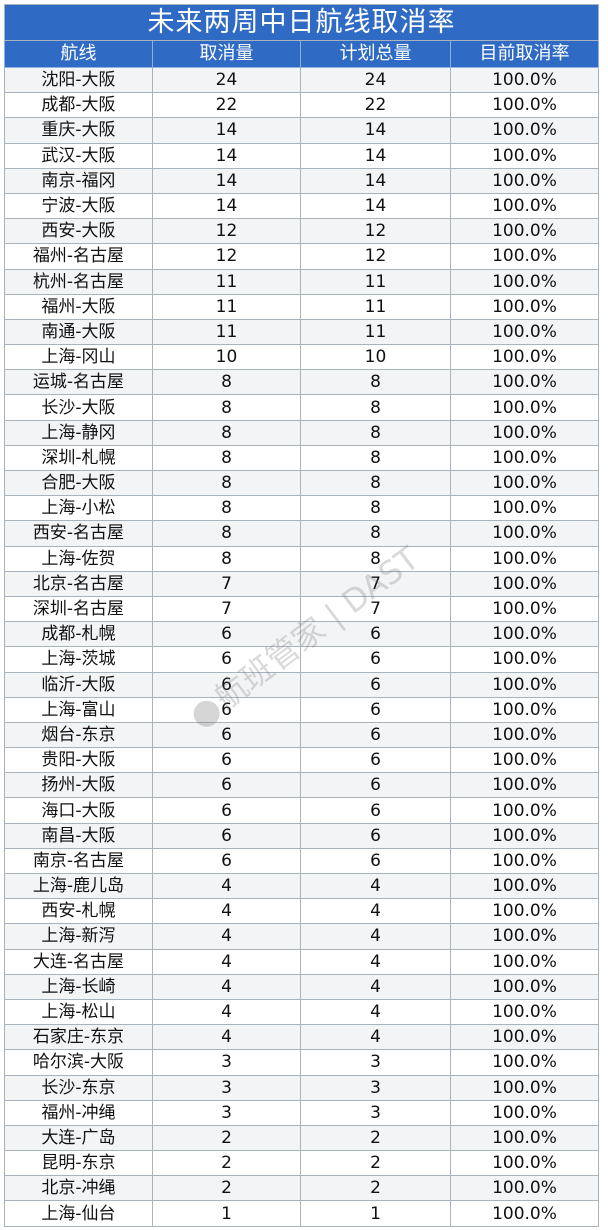 The height and width of the screenshot is (1230, 608). What do you see at coordinates (78, 483) in the screenshot?
I see `cell-route: 合肥-大阪` at bounding box center [78, 483].